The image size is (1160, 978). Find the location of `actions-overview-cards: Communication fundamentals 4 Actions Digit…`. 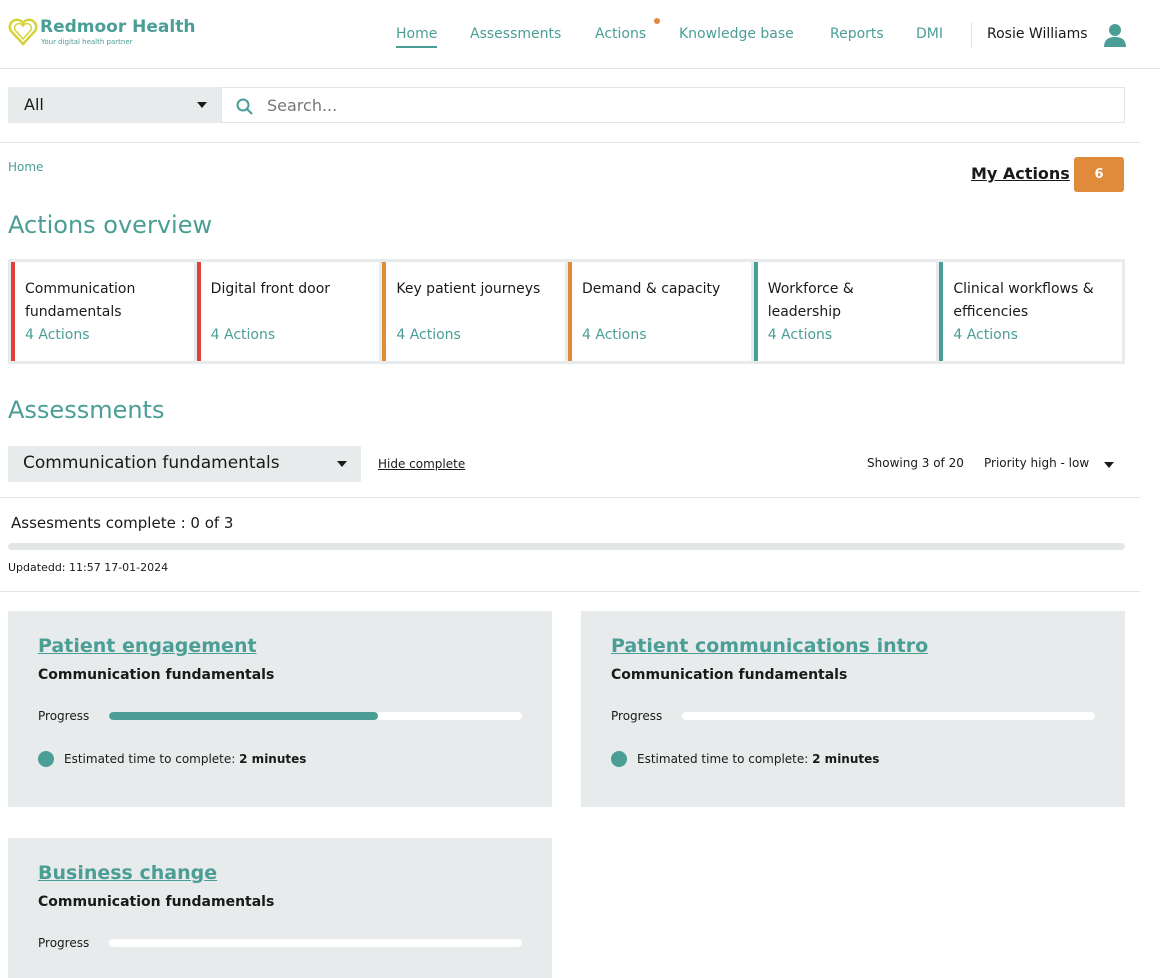

actions-overview-cards: Communication fundamentals 4 Actions Digit… is located at coordinates (566, 311).